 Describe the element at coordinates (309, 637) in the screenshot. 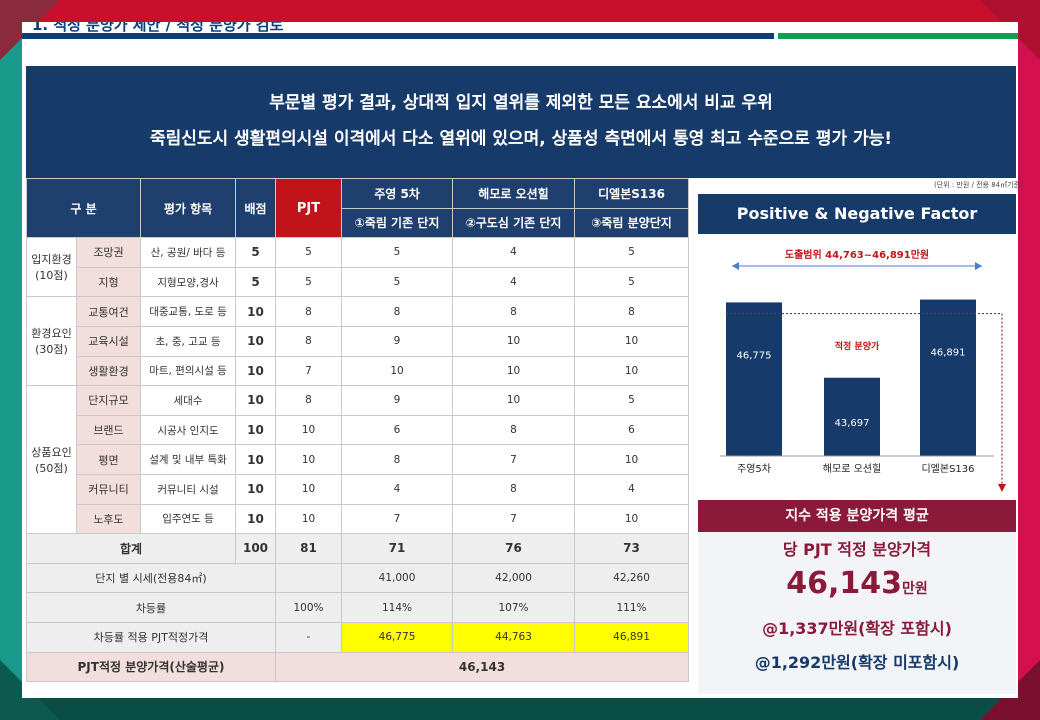

I see `applied-pjt: -` at that location.